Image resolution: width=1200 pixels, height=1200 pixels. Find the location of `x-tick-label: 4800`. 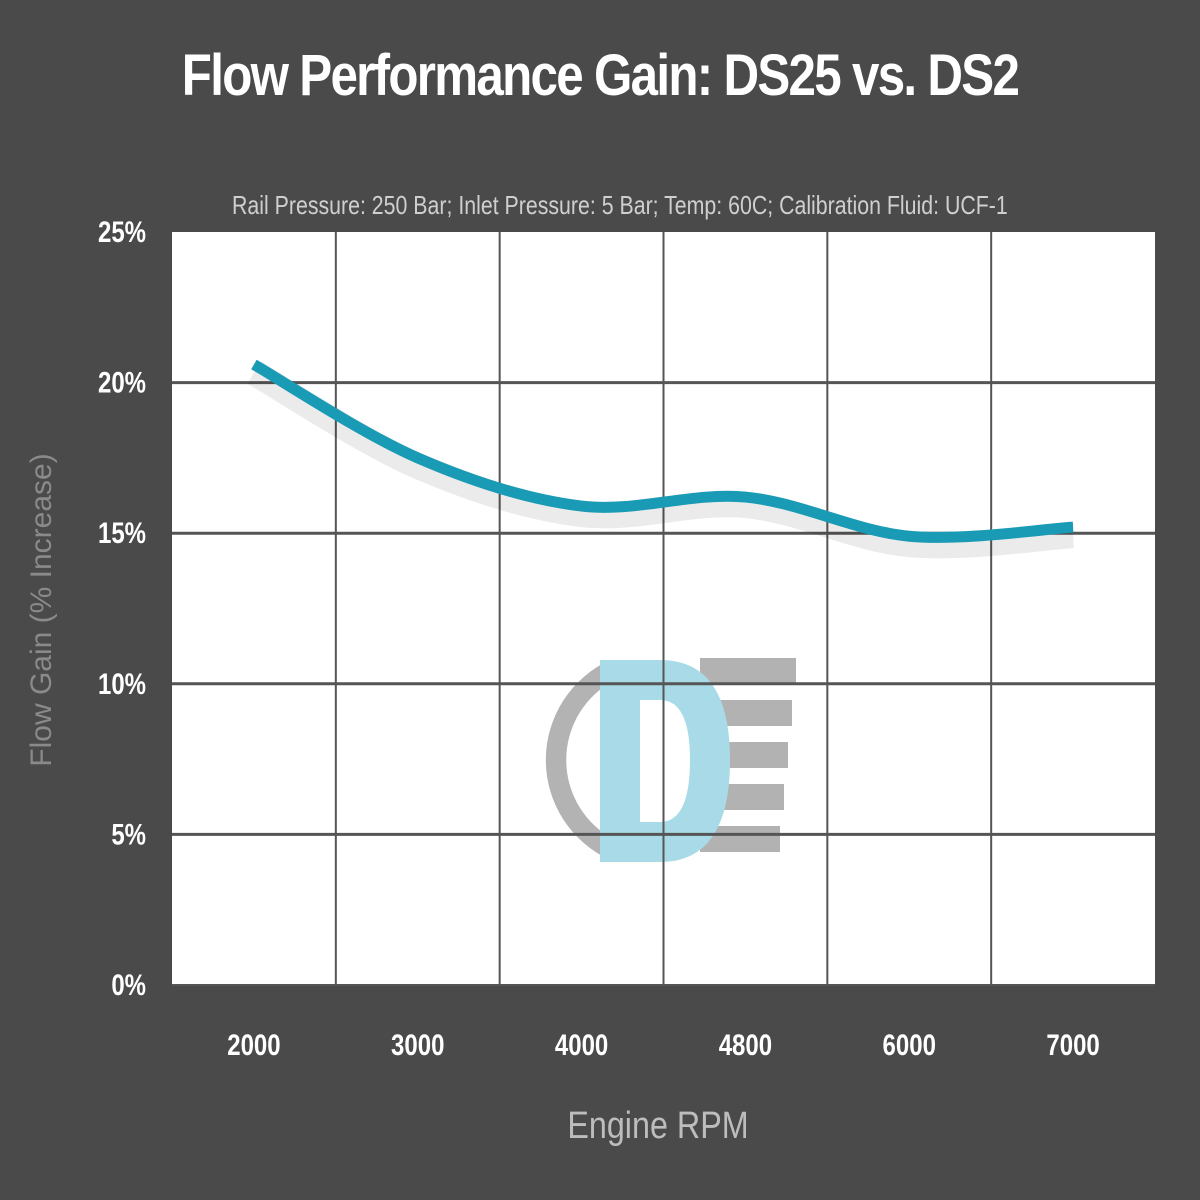

x-tick-label: 4800 is located at coordinates (745, 1044).